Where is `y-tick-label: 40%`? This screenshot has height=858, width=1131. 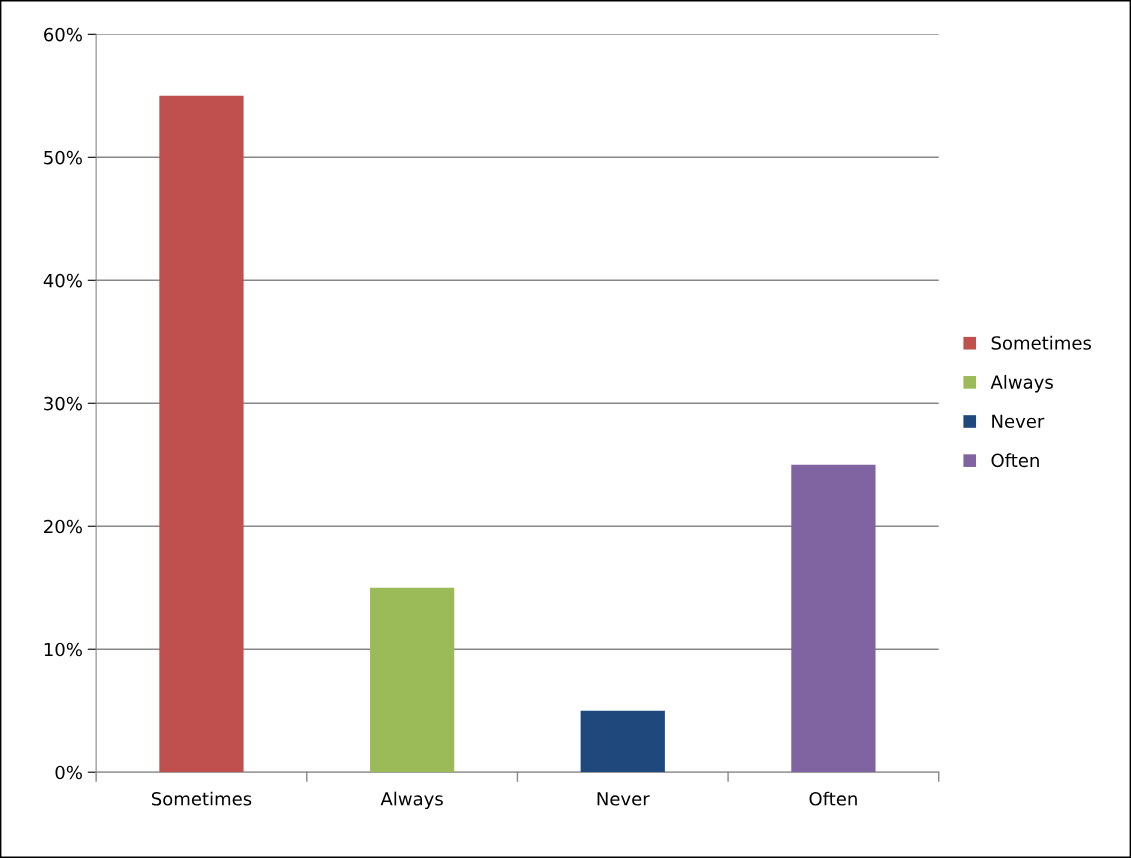 y-tick-label: 40% is located at coordinates (62, 280).